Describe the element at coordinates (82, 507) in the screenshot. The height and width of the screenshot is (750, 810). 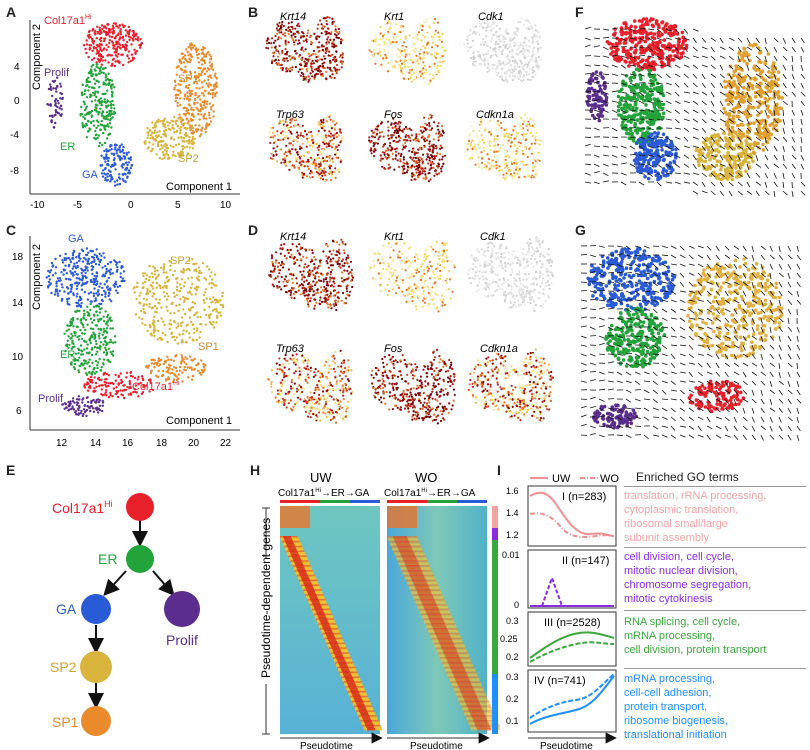
I see `e-label-col17: Col17a1Hi` at that location.